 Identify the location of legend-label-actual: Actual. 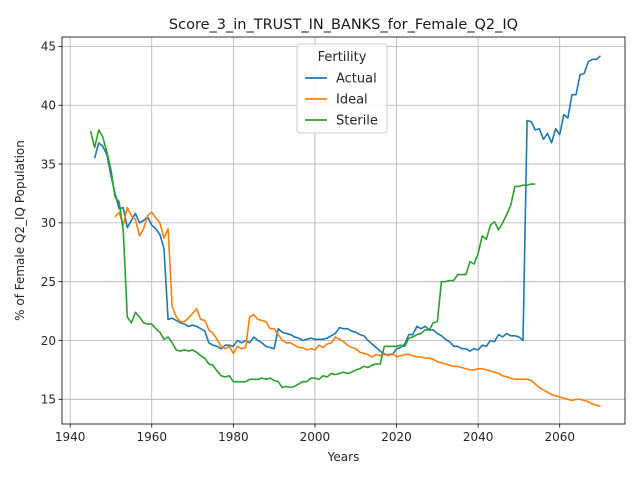
(356, 79).